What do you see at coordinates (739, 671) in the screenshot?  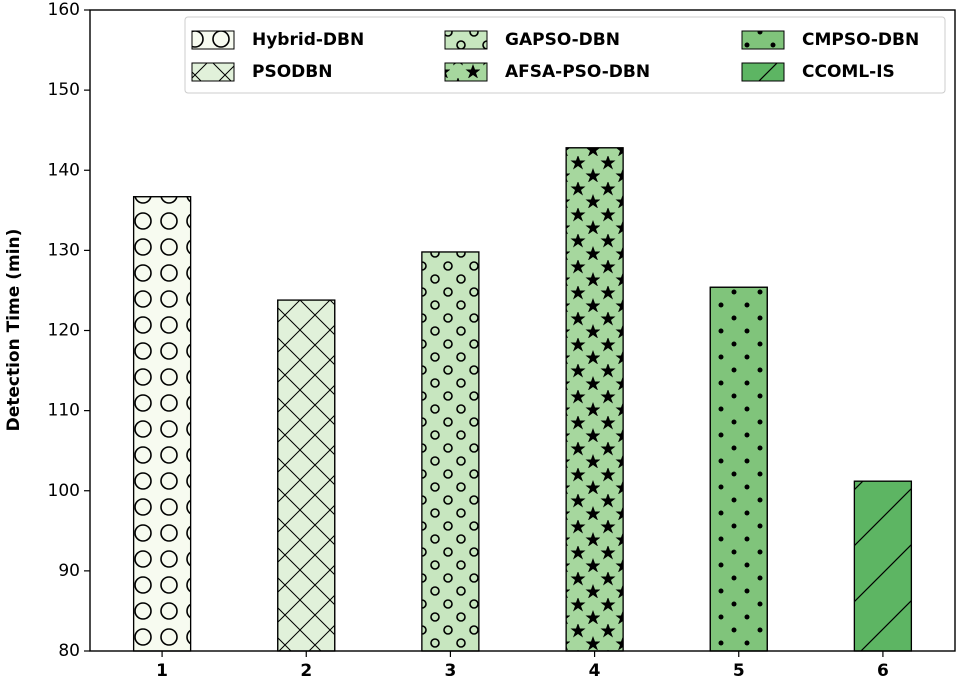 I see `x-tick-label: 5` at bounding box center [739, 671].